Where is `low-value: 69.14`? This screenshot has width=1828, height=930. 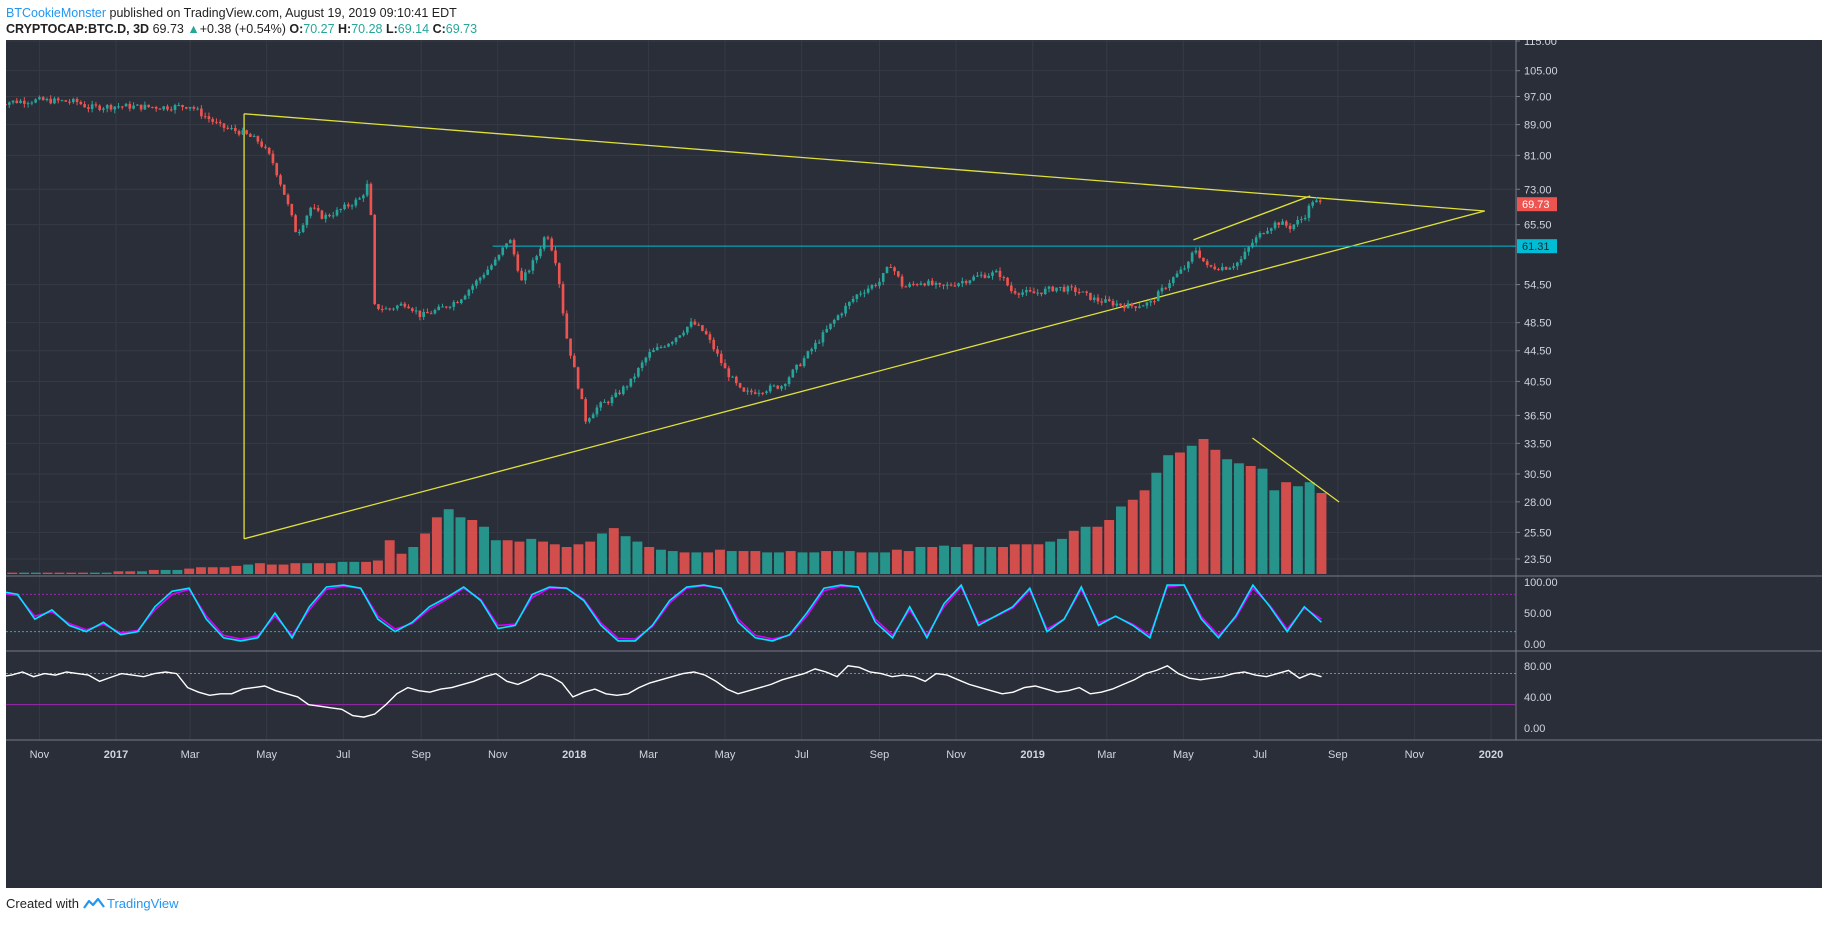
low-value: 69.14 is located at coordinates (413, 29).